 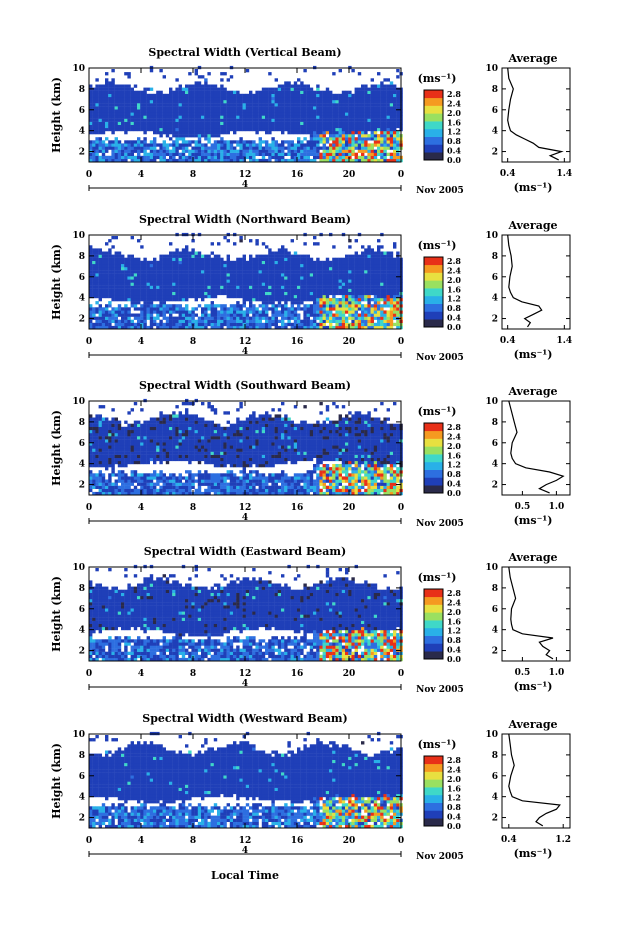 What do you see at coordinates (525, 281) in the screenshot?
I see `profile-line` at bounding box center [525, 281].